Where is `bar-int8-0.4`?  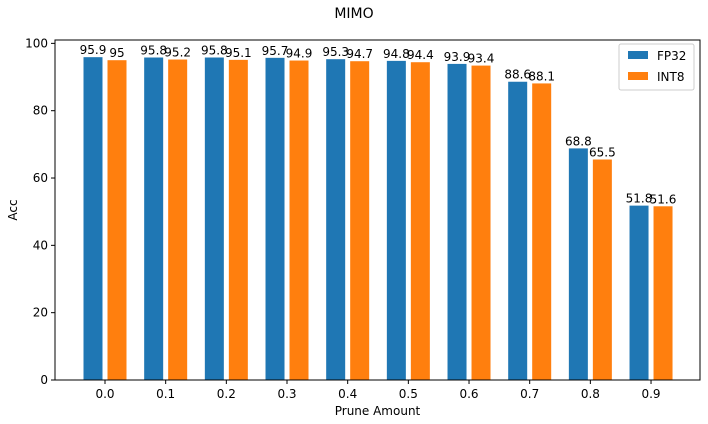 bar-int8-0.4 is located at coordinates (360, 221).